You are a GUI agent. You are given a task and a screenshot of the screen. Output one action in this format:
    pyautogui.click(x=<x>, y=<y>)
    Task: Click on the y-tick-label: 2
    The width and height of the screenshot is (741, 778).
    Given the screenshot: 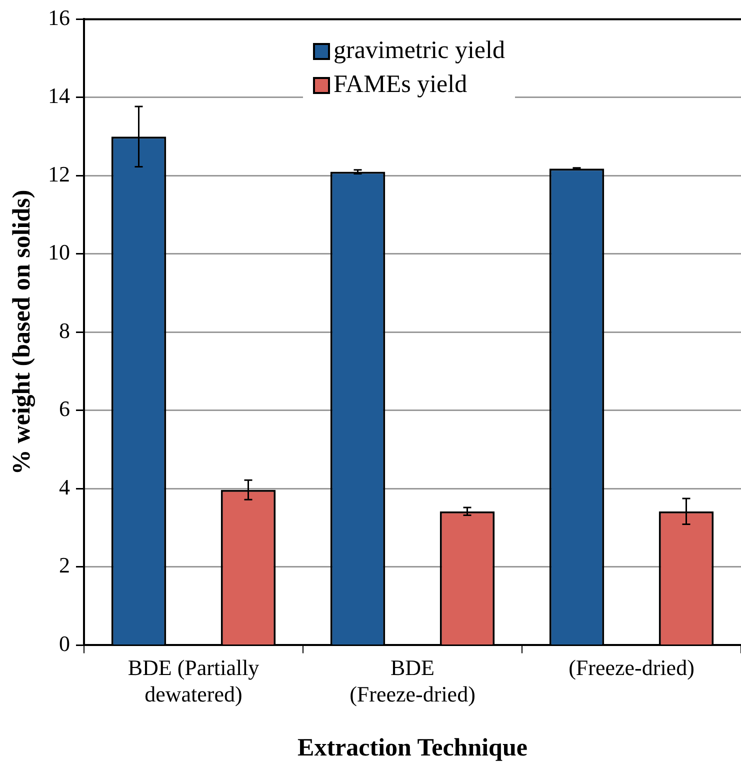 What is the action you would take?
    pyautogui.click(x=64, y=565)
    